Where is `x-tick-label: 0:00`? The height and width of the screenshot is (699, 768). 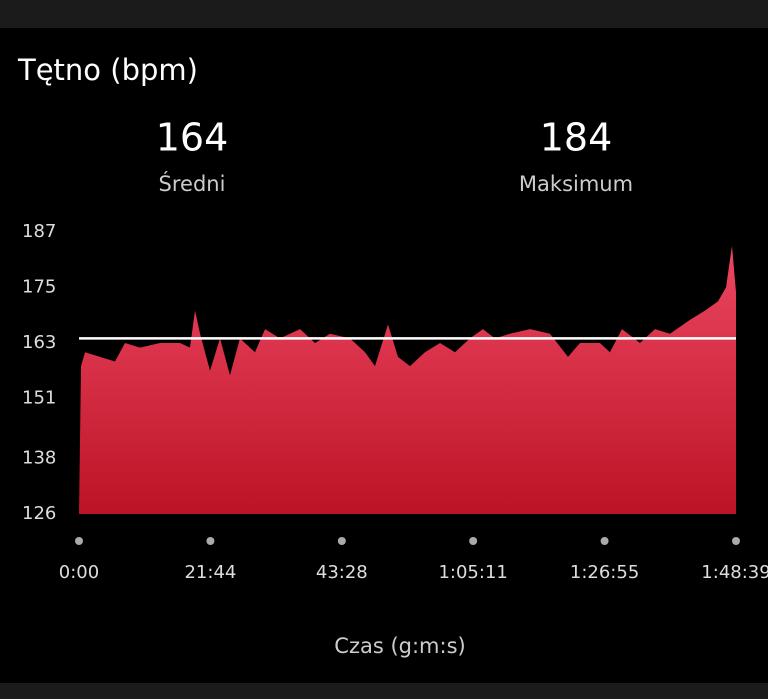 x-tick-label: 0:00 is located at coordinates (79, 572).